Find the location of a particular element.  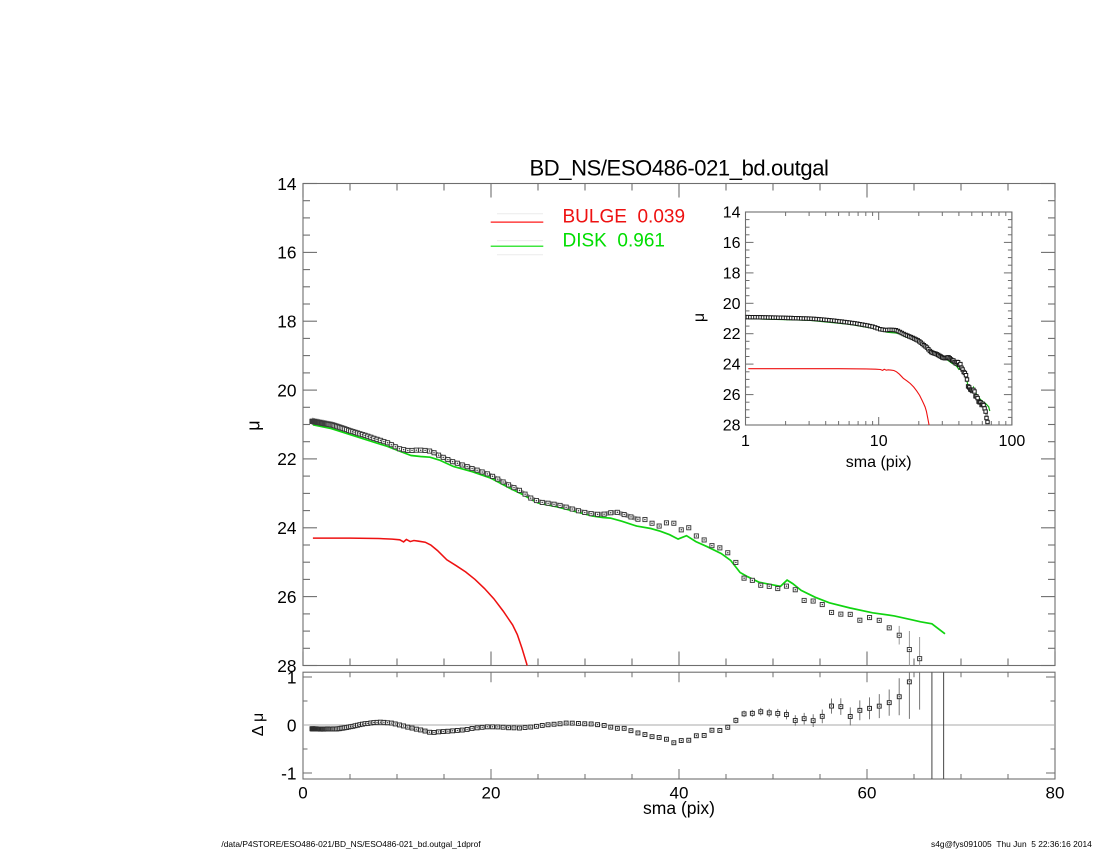

svg-text: 80 is located at coordinates (1055, 793).